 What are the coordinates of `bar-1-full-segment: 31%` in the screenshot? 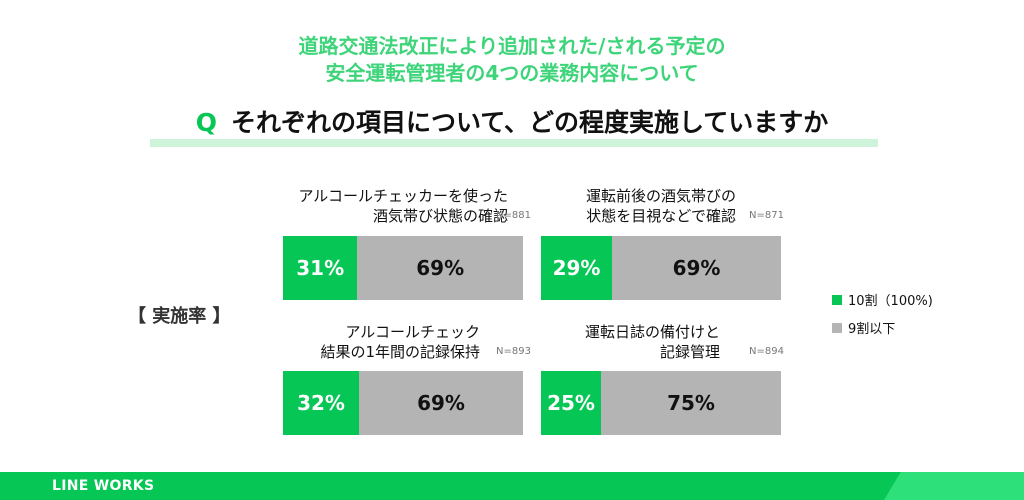 It's located at (320, 268).